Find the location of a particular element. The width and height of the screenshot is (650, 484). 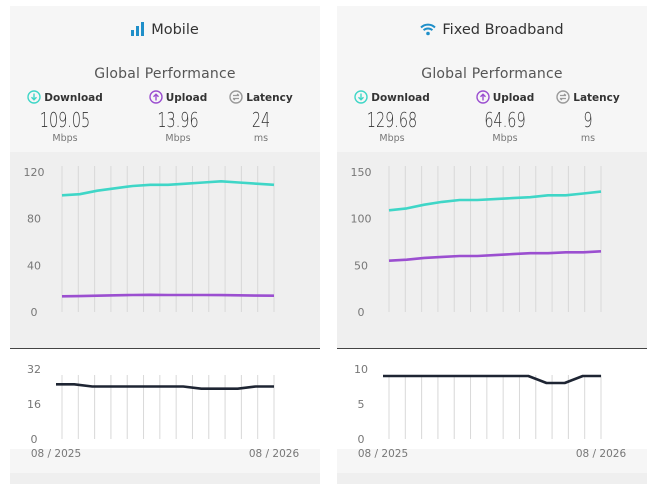

y-tick-label: 5 is located at coordinates (361, 404).